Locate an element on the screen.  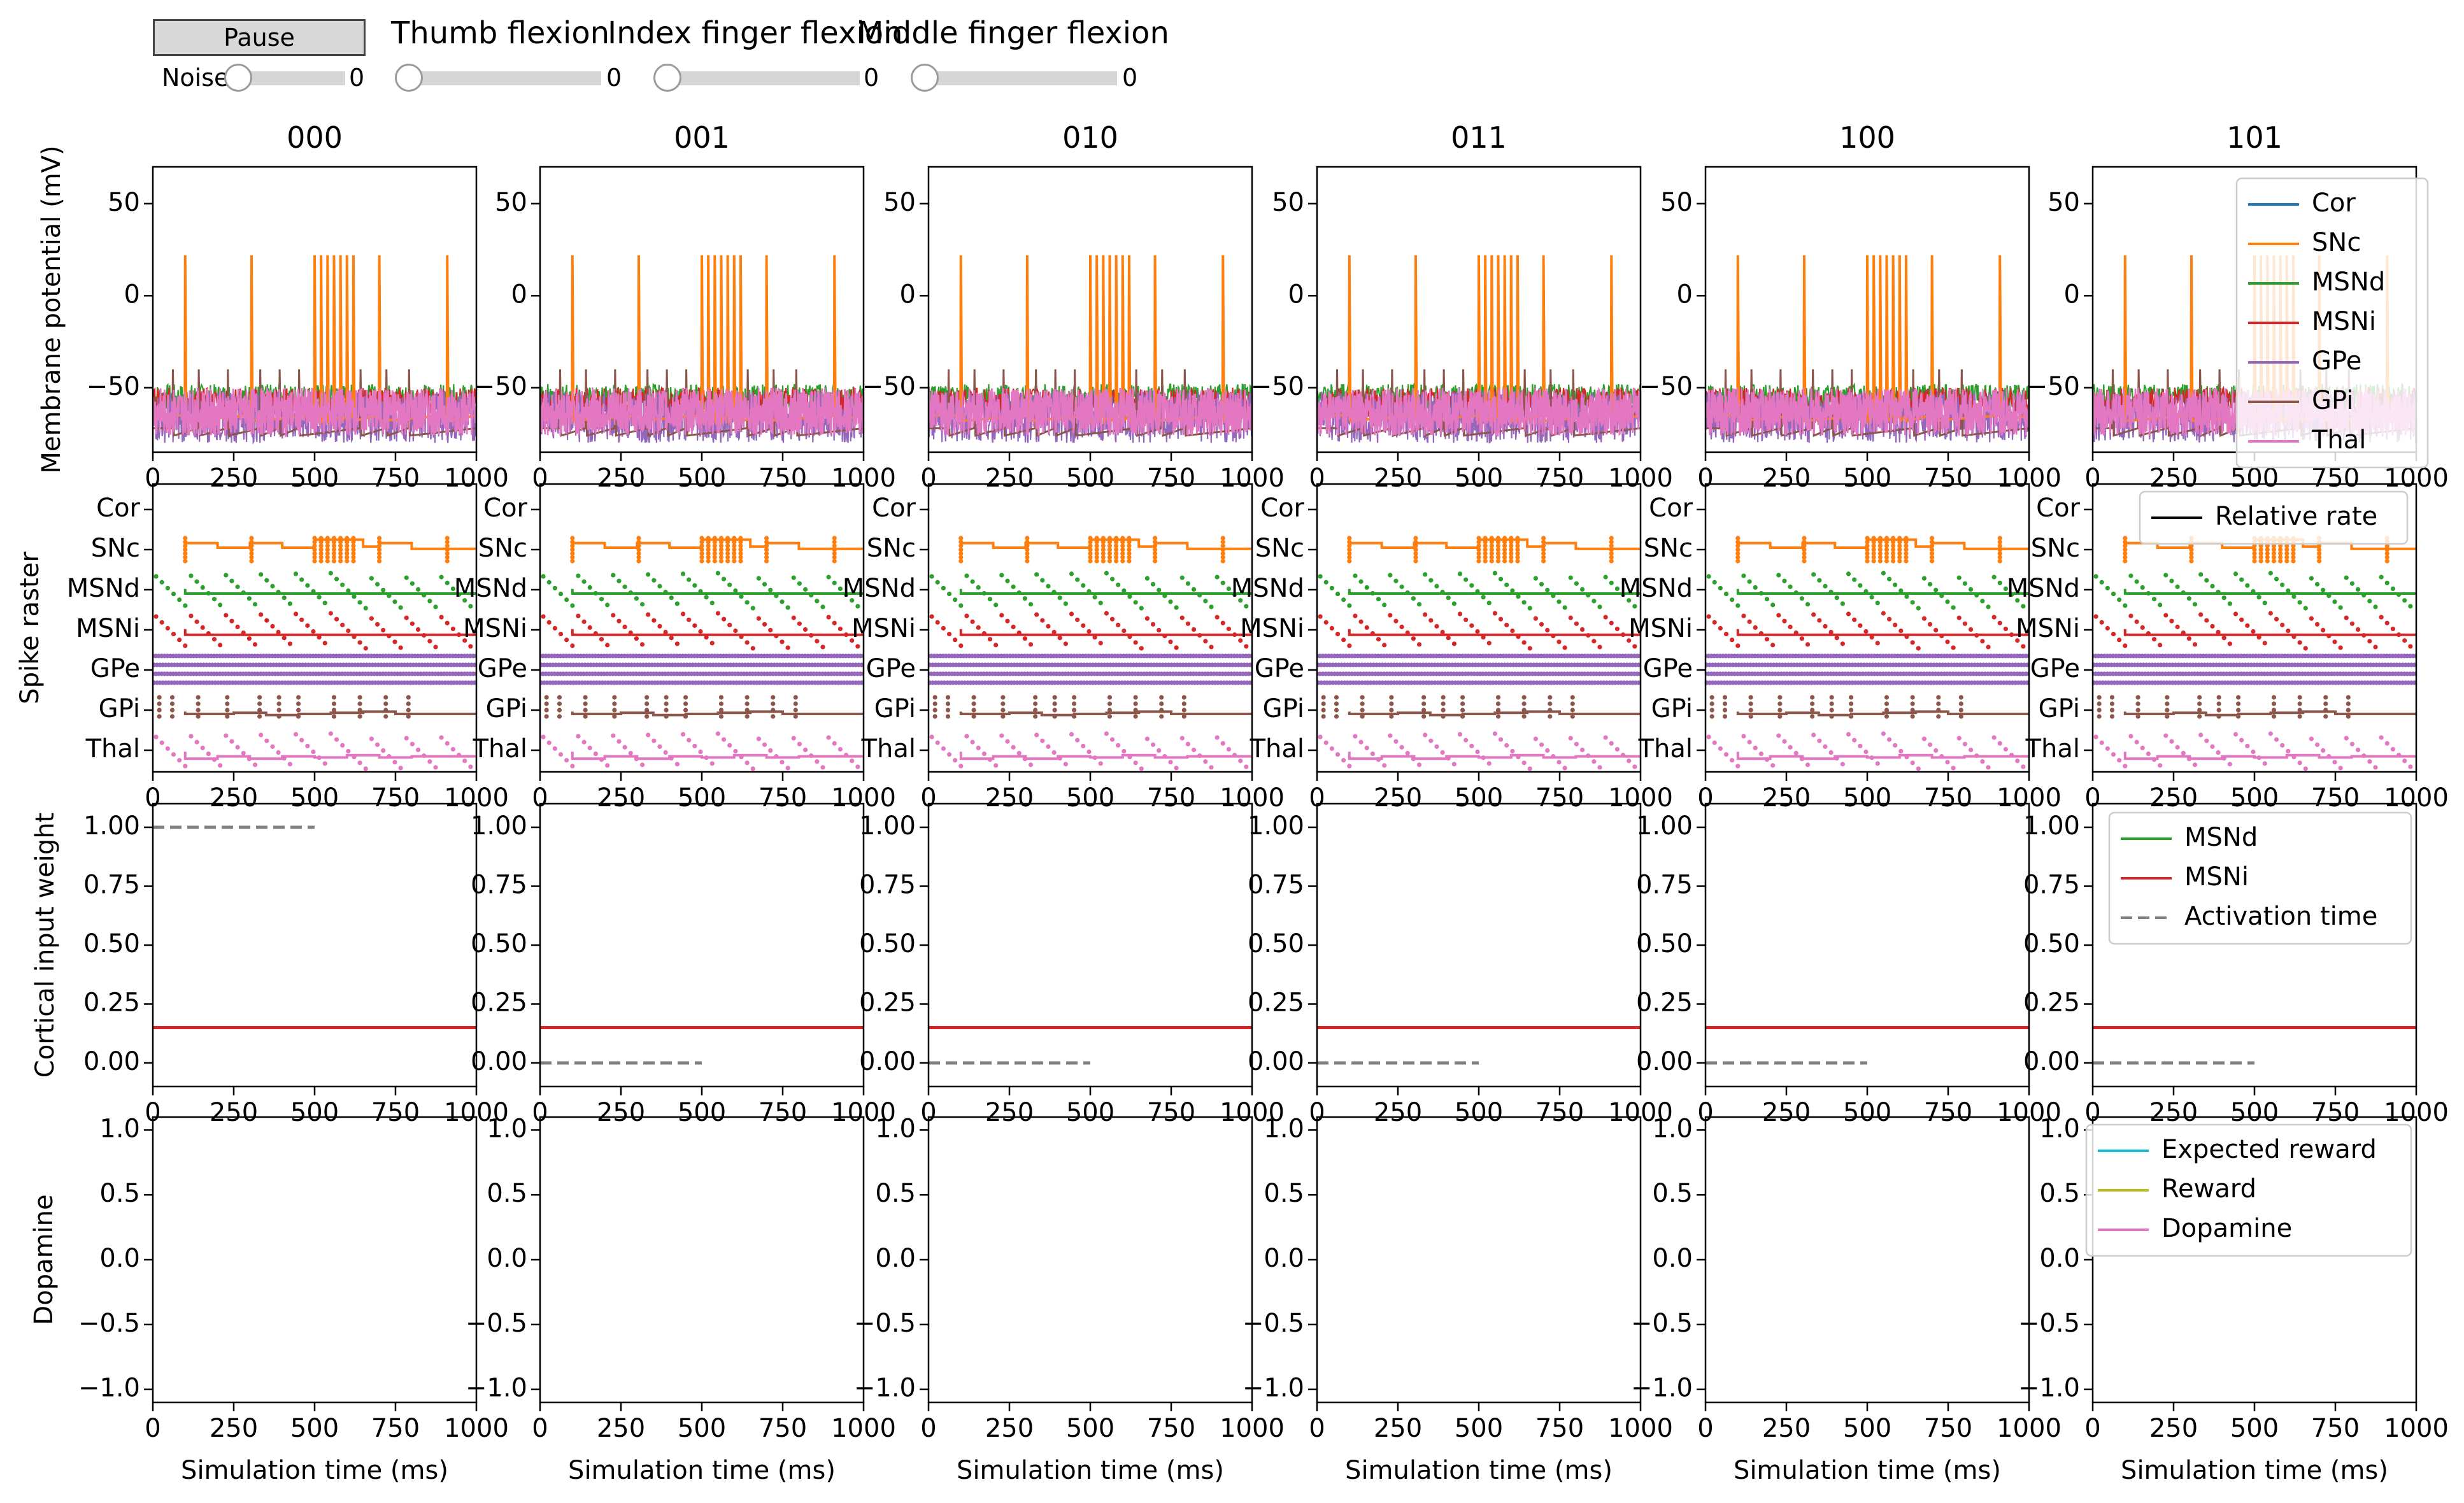
column-title: 100 is located at coordinates (1867, 137).